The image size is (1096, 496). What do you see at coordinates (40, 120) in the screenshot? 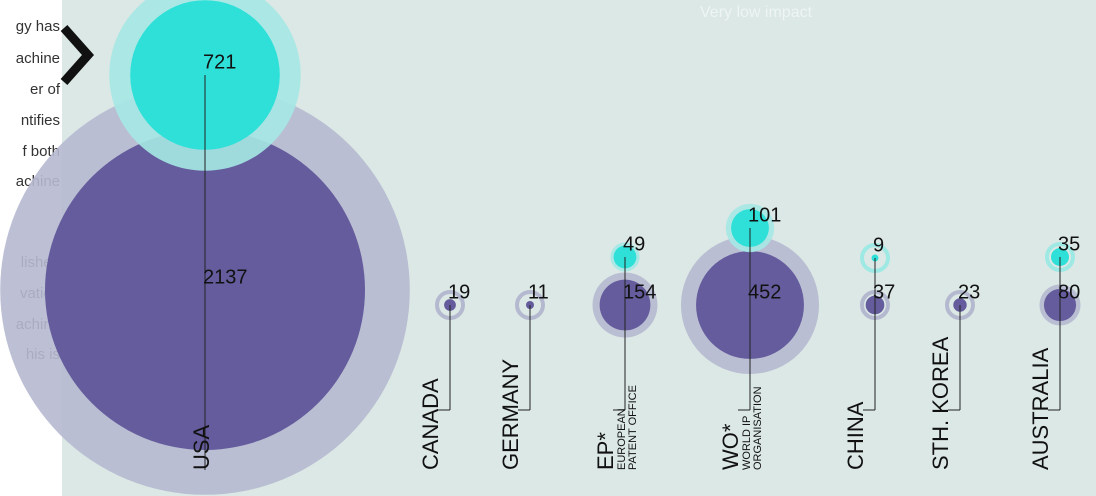
I see `text-line: ntifies` at bounding box center [40, 120].